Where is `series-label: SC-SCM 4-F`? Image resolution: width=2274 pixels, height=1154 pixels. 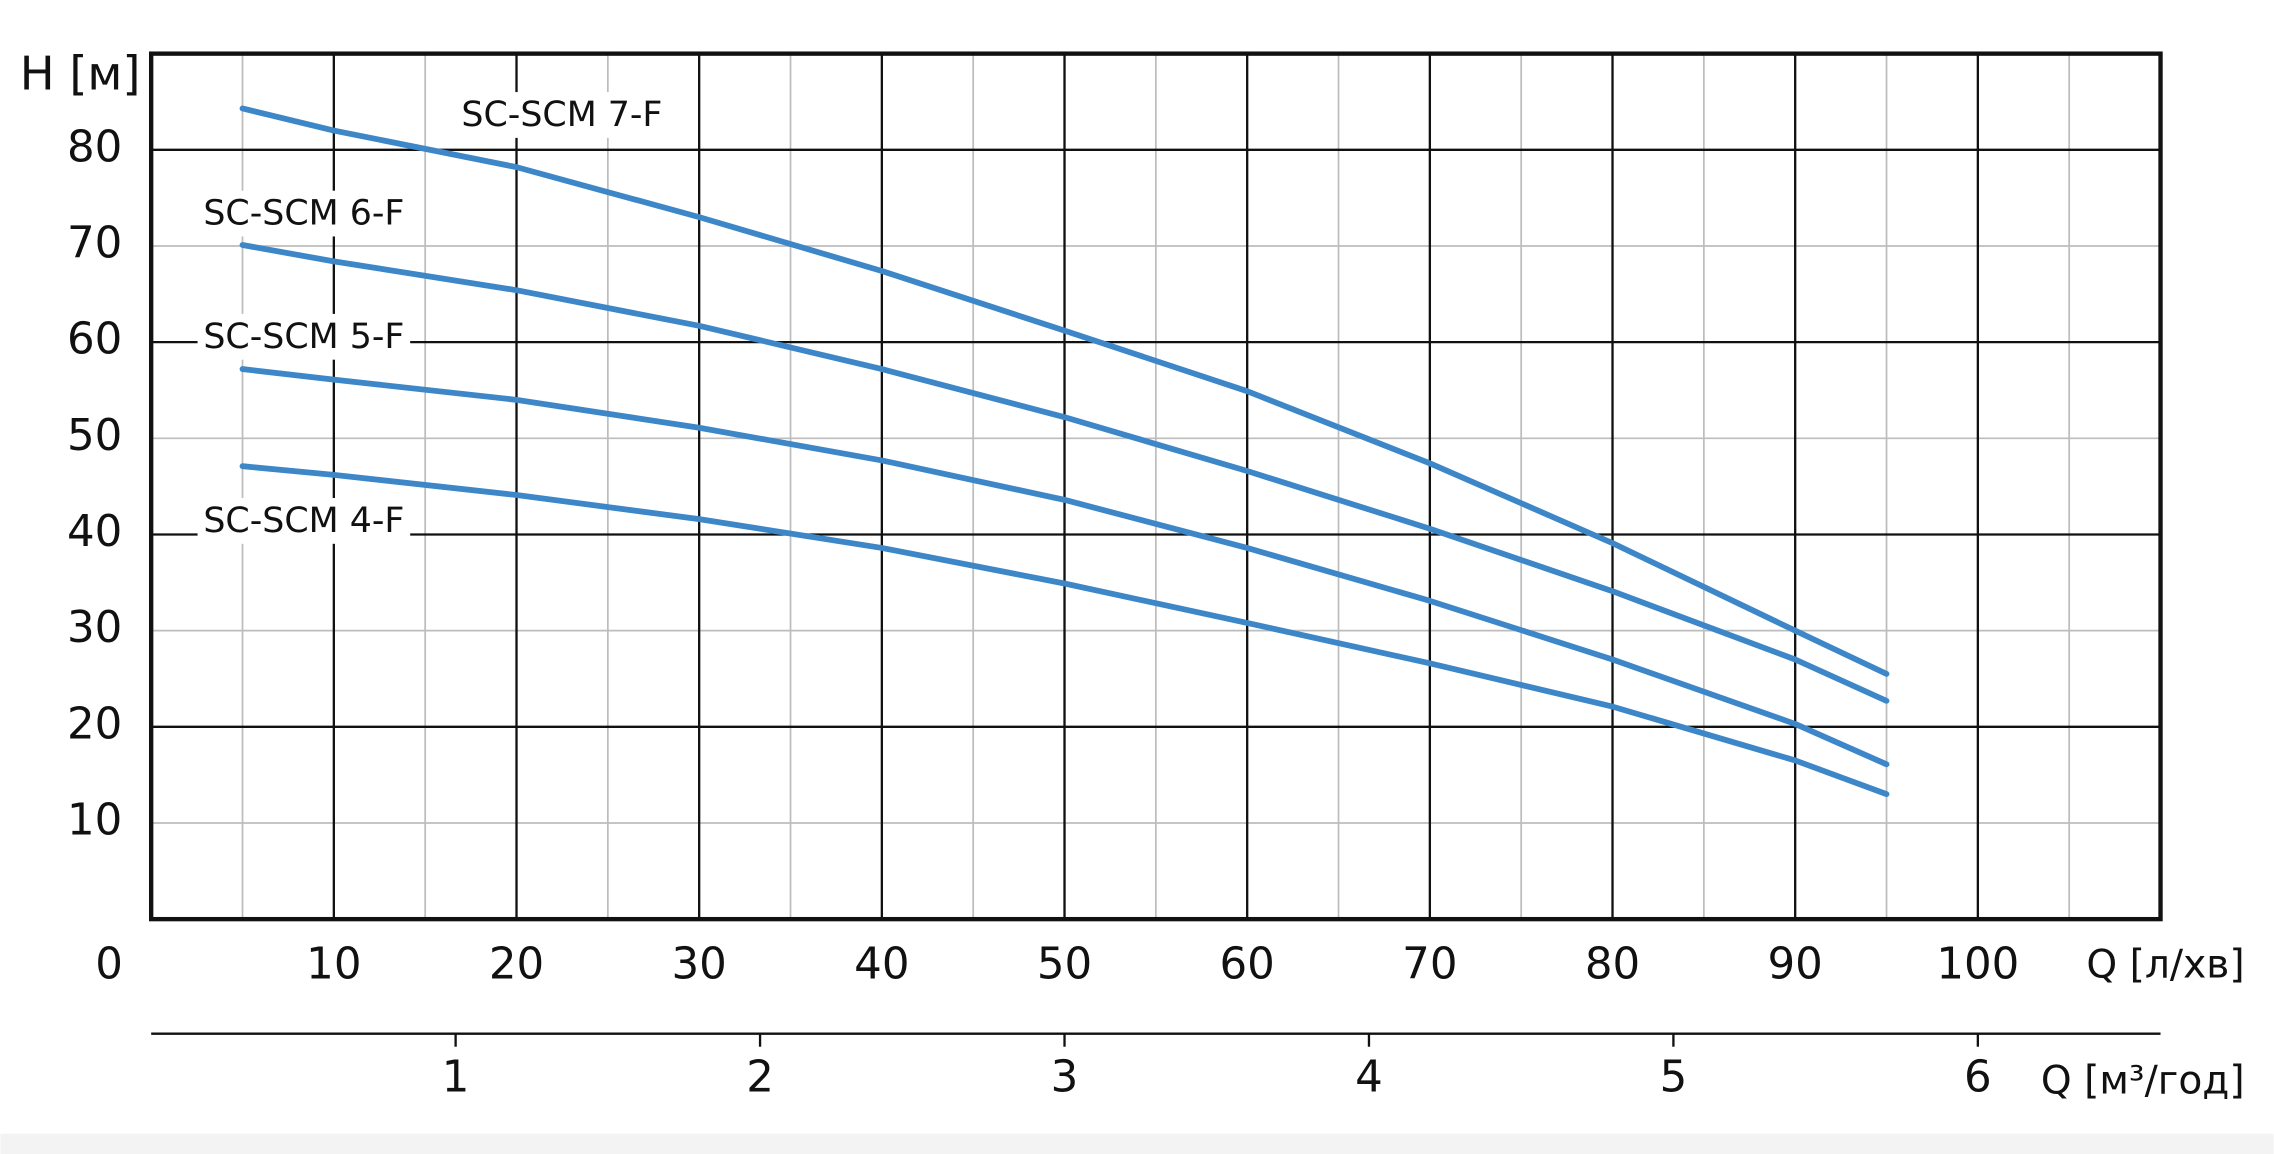 series-label: SC-SCM 4-F is located at coordinates (303, 521).